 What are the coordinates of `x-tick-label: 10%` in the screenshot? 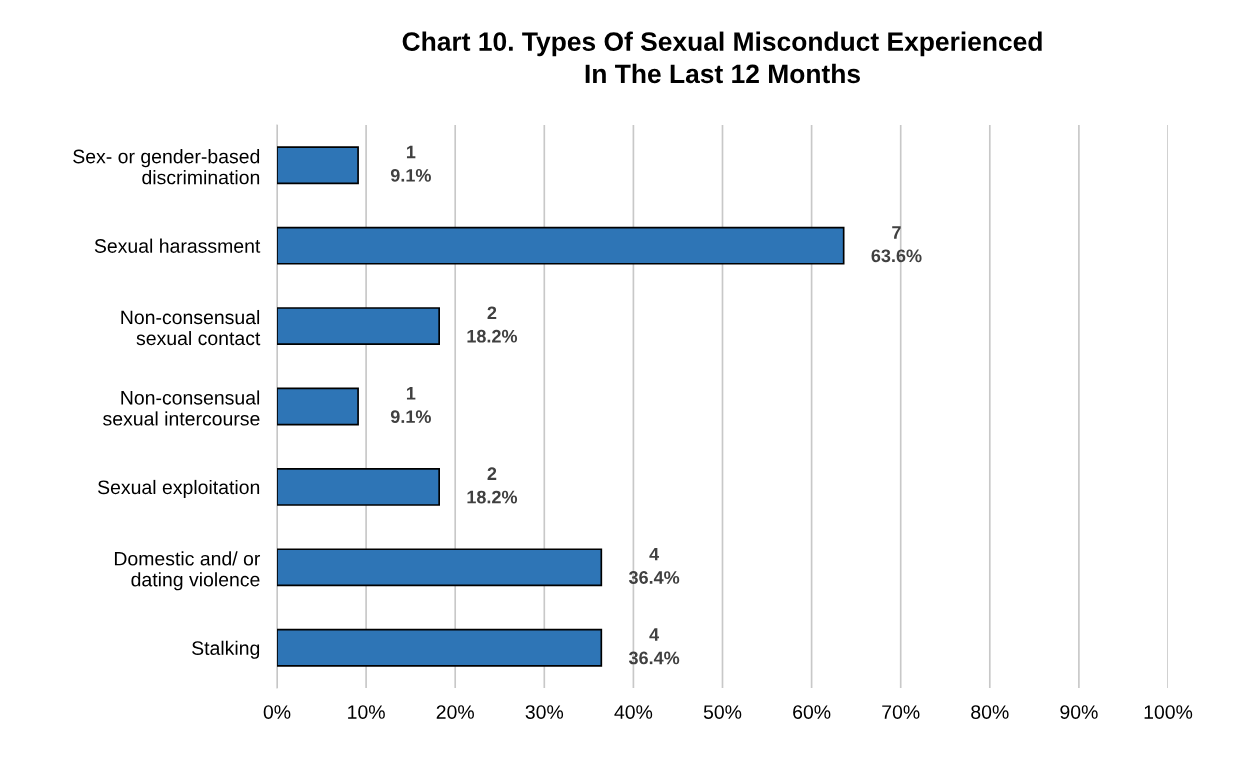 It's located at (366, 712).